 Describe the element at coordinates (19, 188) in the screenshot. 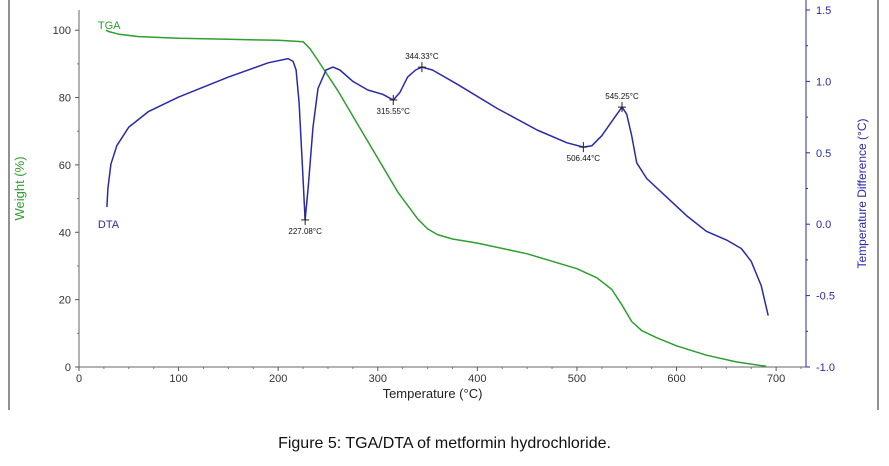

I see `y-left-axis-title: Weight (%)` at that location.